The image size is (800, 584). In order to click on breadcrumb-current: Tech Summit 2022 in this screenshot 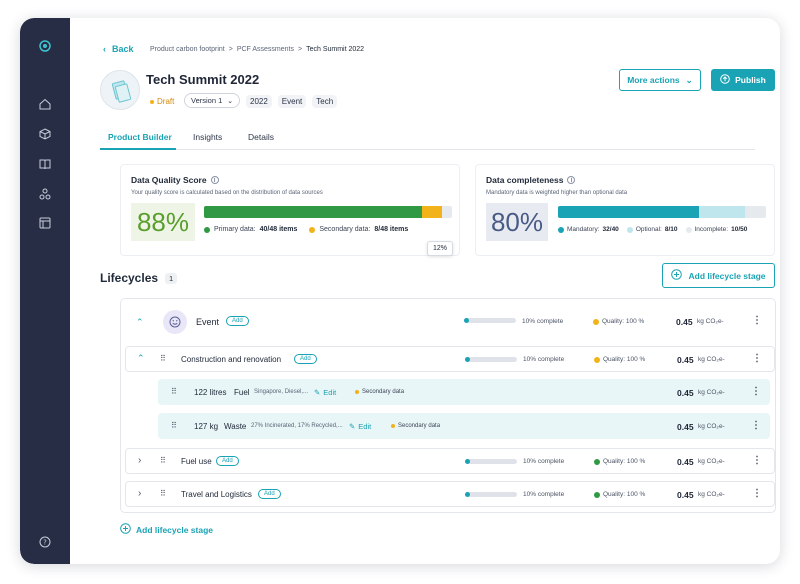, I will do `click(335, 49)`.